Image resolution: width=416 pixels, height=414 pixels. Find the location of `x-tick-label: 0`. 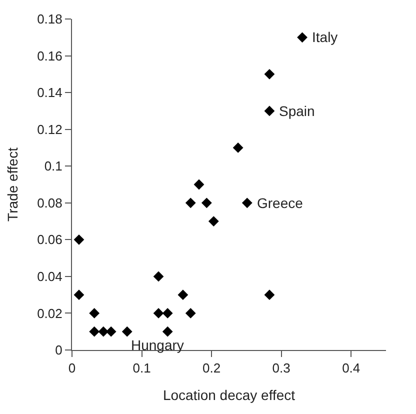

x-tick-label: 0 is located at coordinates (72, 368).